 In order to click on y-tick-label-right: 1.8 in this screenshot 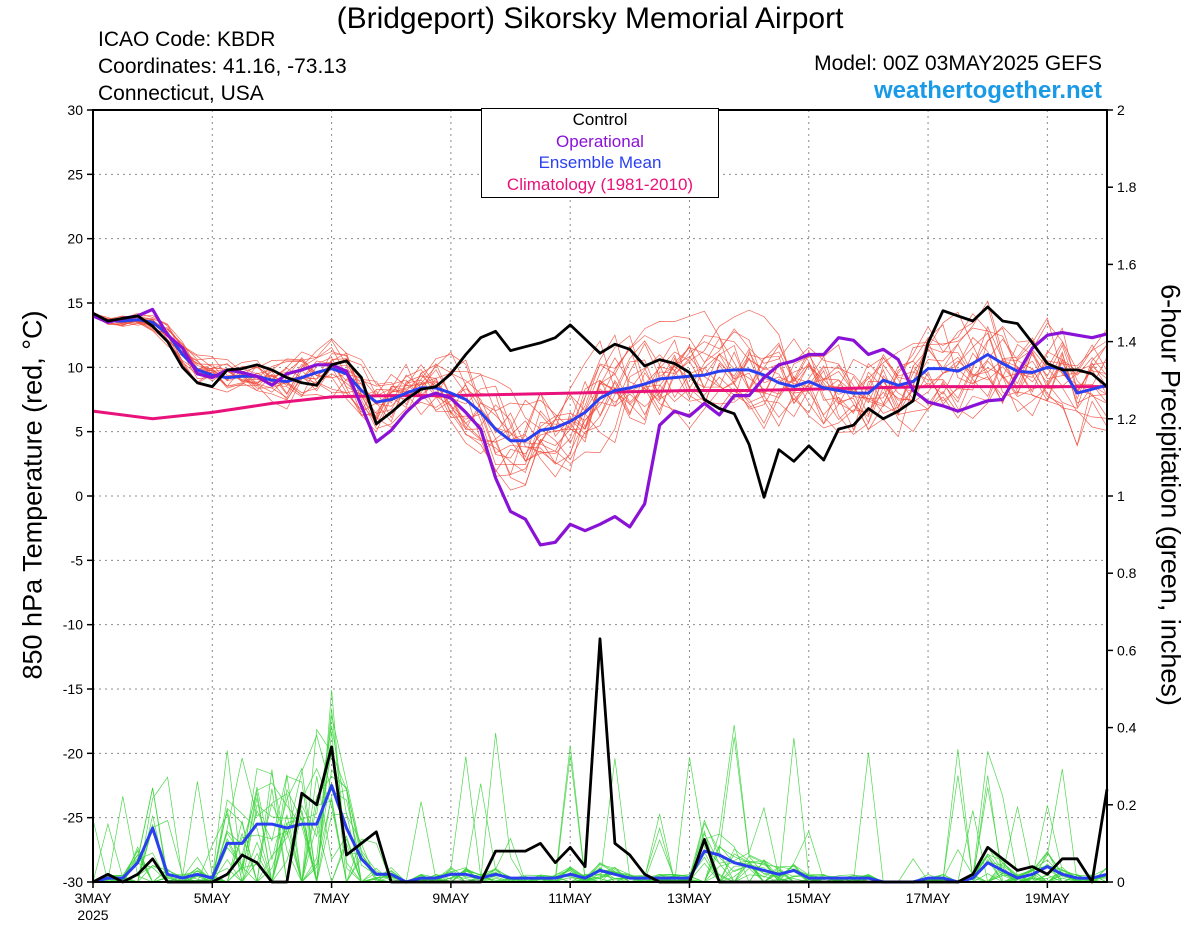, I will do `click(1127, 187)`.